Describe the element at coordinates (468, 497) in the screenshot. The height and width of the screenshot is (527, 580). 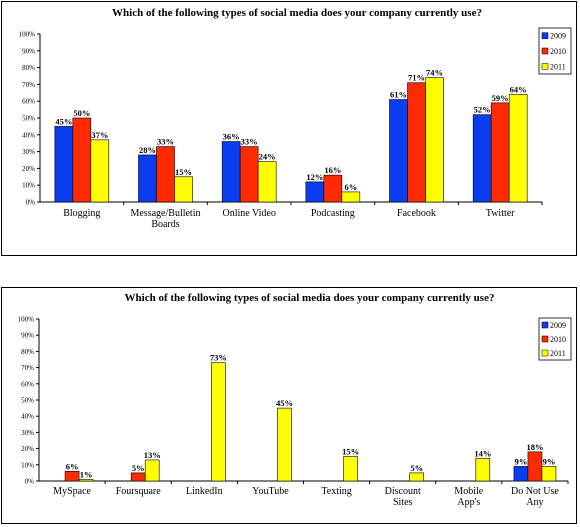
I see `x-category-label: Mobile App's` at that location.